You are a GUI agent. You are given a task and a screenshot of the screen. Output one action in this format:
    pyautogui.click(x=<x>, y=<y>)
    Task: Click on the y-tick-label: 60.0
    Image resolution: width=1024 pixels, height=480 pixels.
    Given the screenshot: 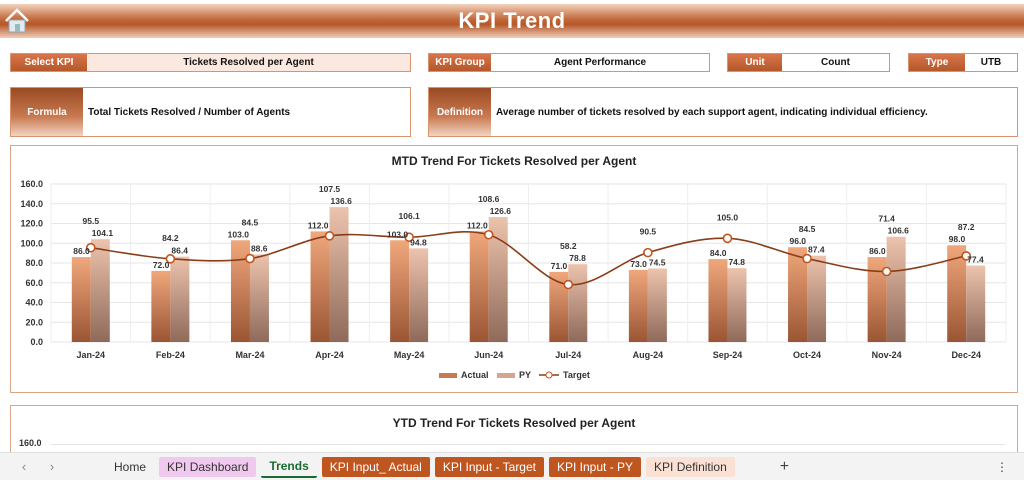 What is the action you would take?
    pyautogui.click(x=34, y=283)
    